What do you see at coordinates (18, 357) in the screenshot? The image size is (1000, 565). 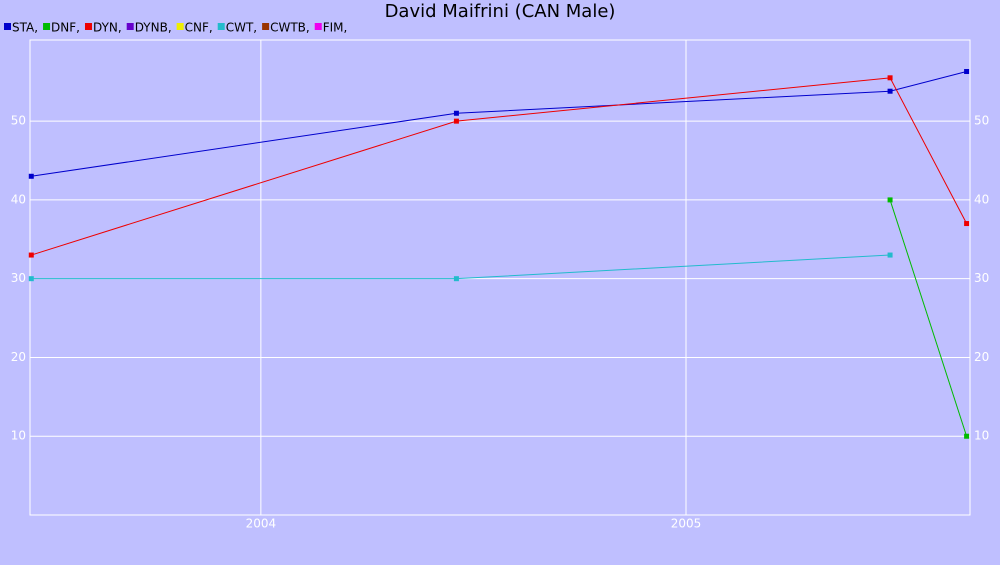 I see `y-tick-label: 20` at bounding box center [18, 357].